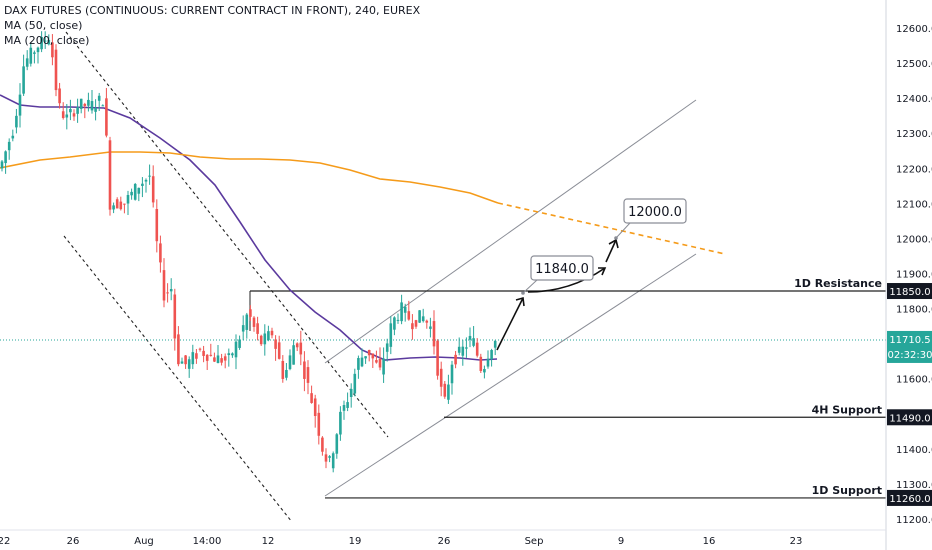 This screenshot has width=932, height=550. I want to click on target-box, so click(655, 211).